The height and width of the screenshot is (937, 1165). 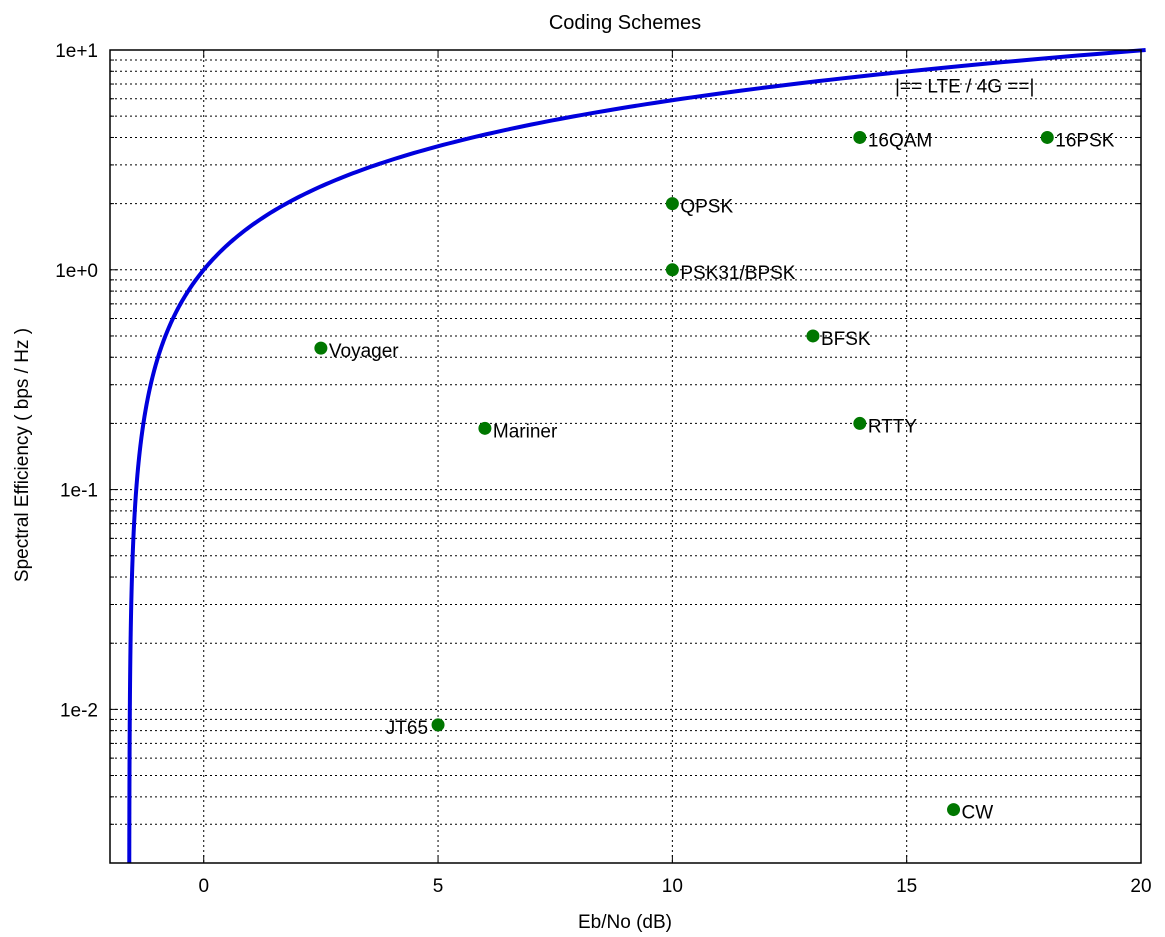 What do you see at coordinates (706, 207) in the screenshot?
I see `point-label: QPSK` at bounding box center [706, 207].